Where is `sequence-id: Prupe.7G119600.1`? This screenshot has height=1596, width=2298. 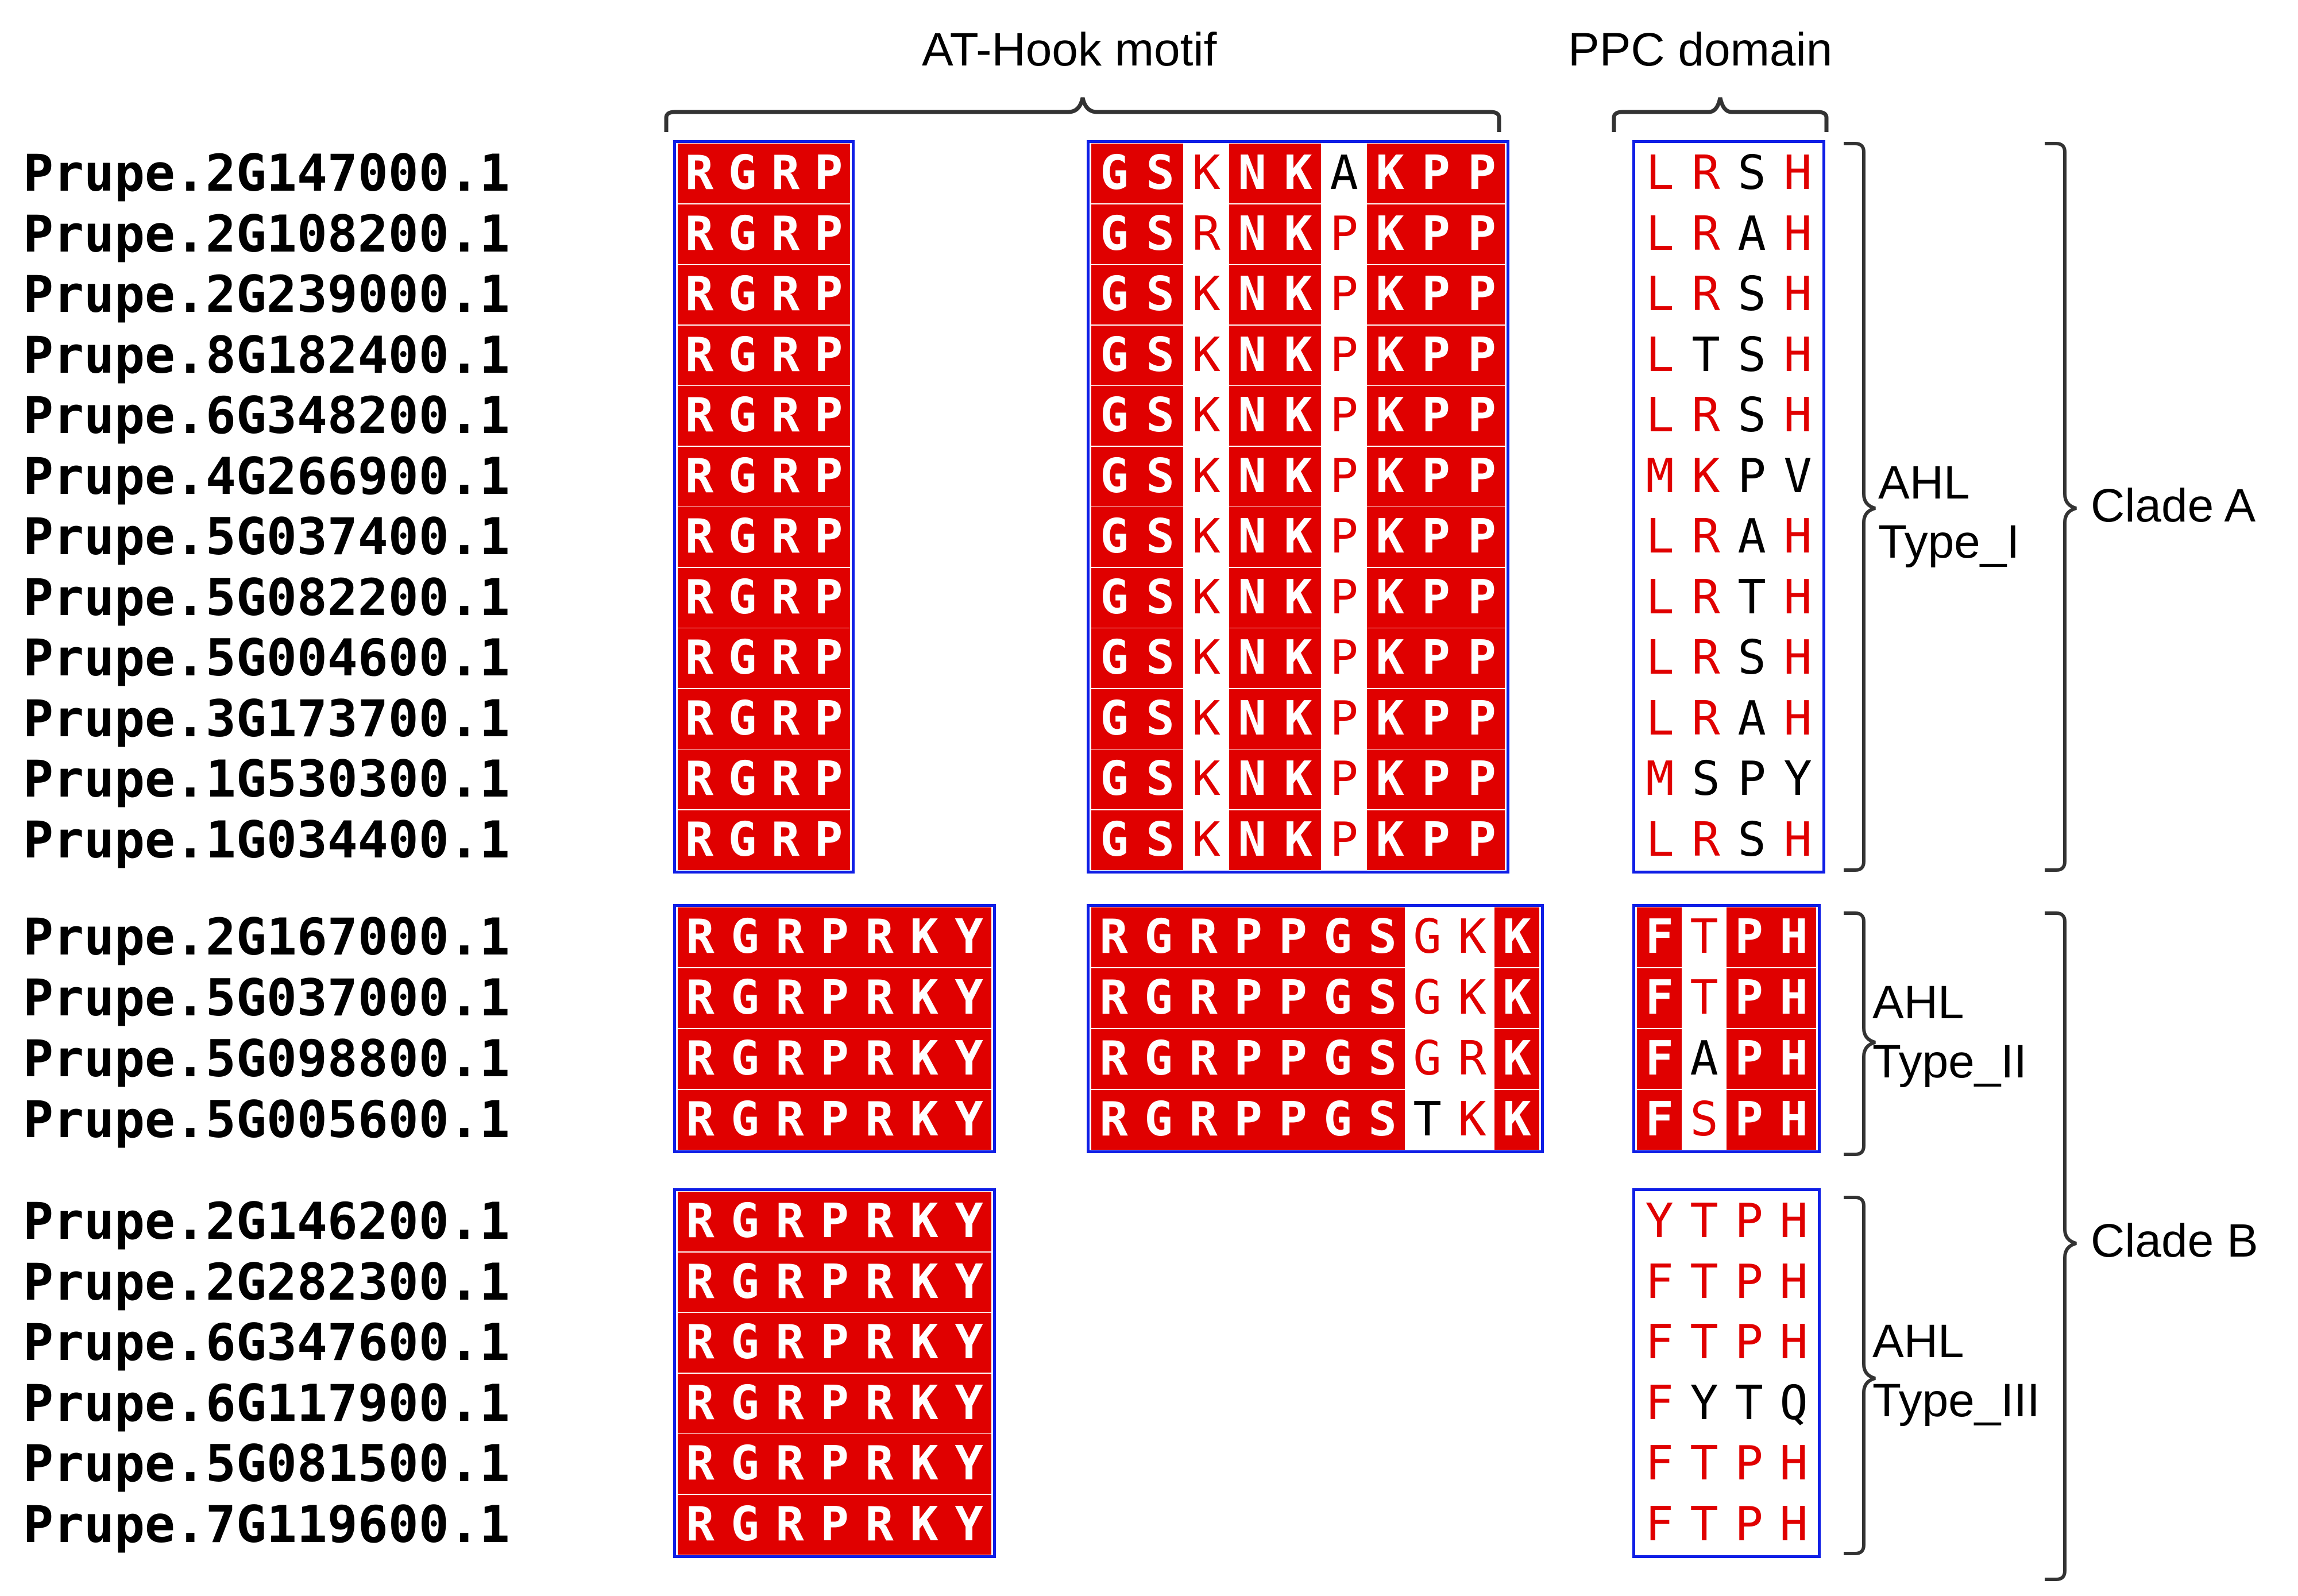
sequence-id: Prupe.7G119600.1 is located at coordinates (266, 1524).